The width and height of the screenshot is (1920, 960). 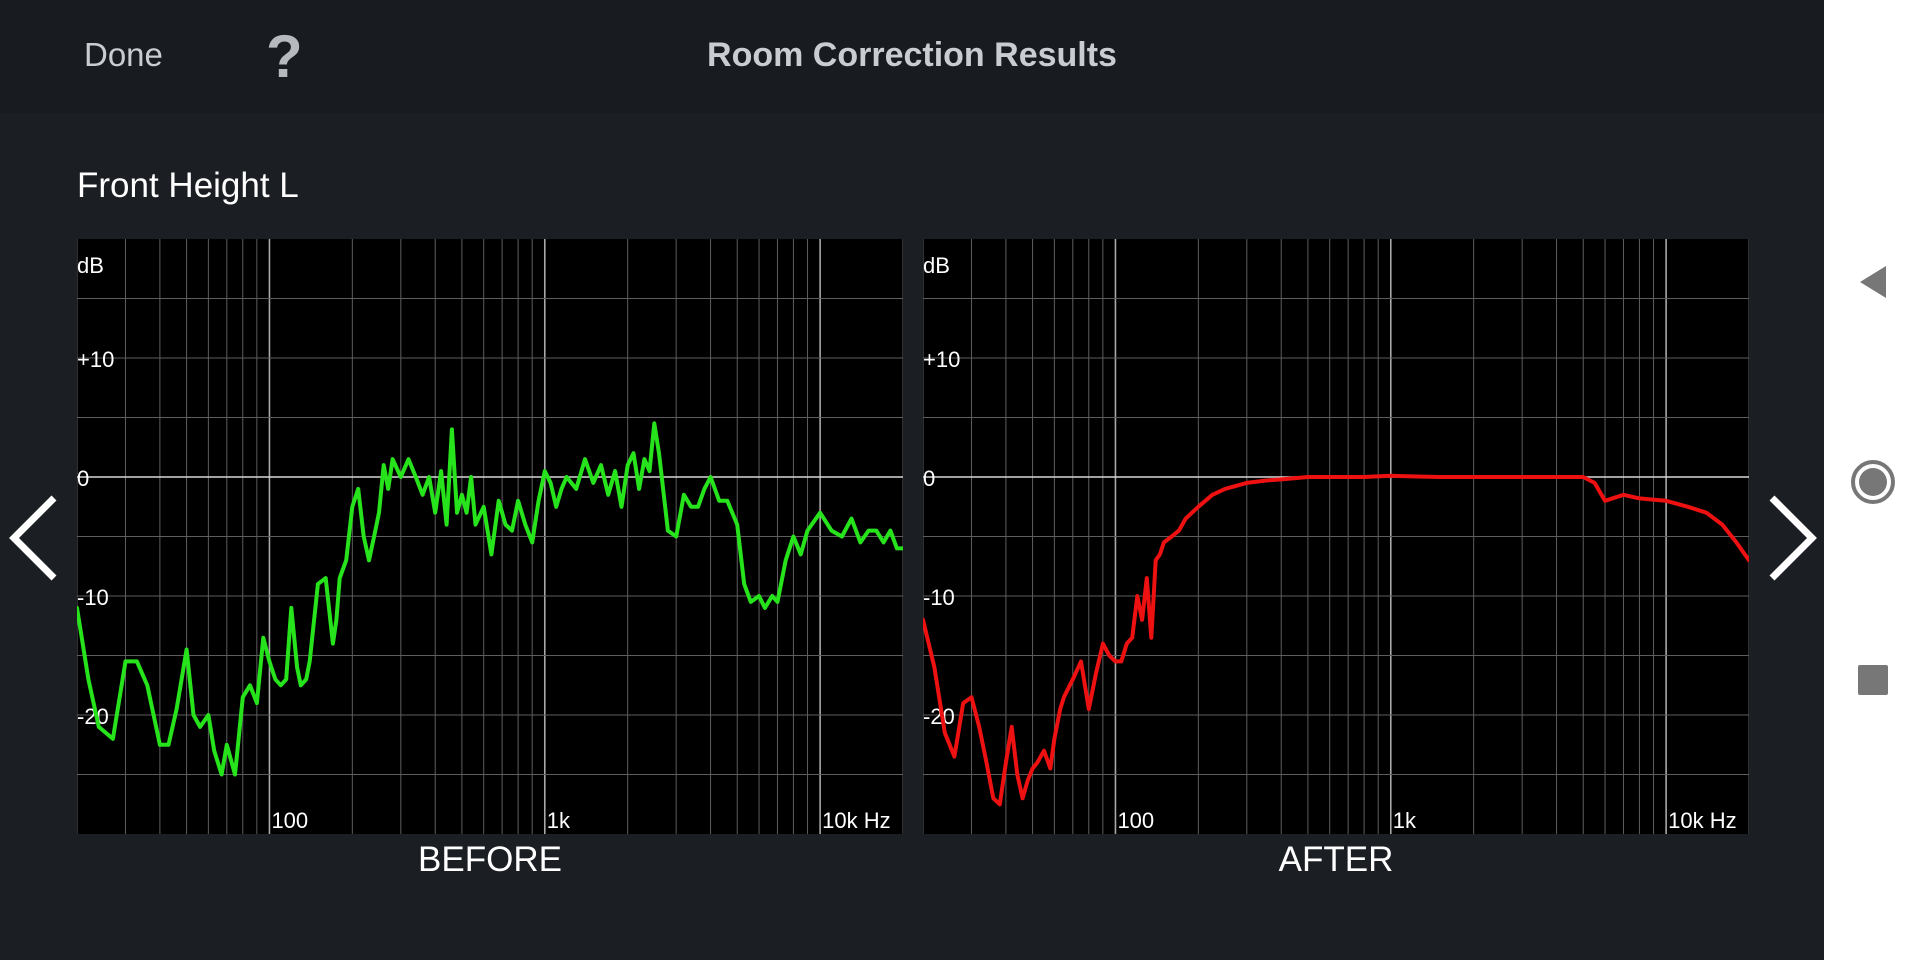 I want to click on page-title: Room Correction Results, so click(x=912, y=55).